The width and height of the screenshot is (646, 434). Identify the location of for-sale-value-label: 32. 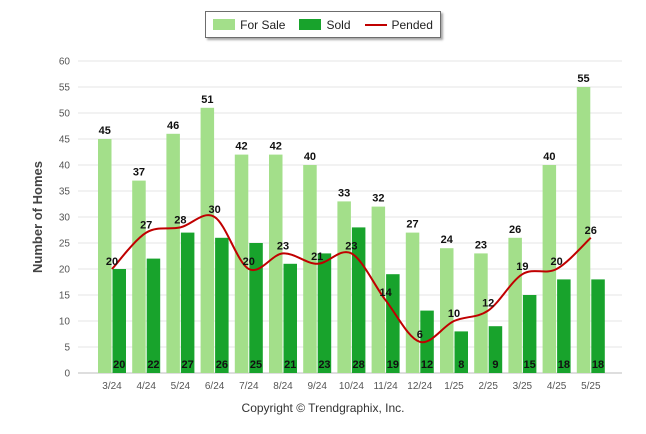
(378, 199).